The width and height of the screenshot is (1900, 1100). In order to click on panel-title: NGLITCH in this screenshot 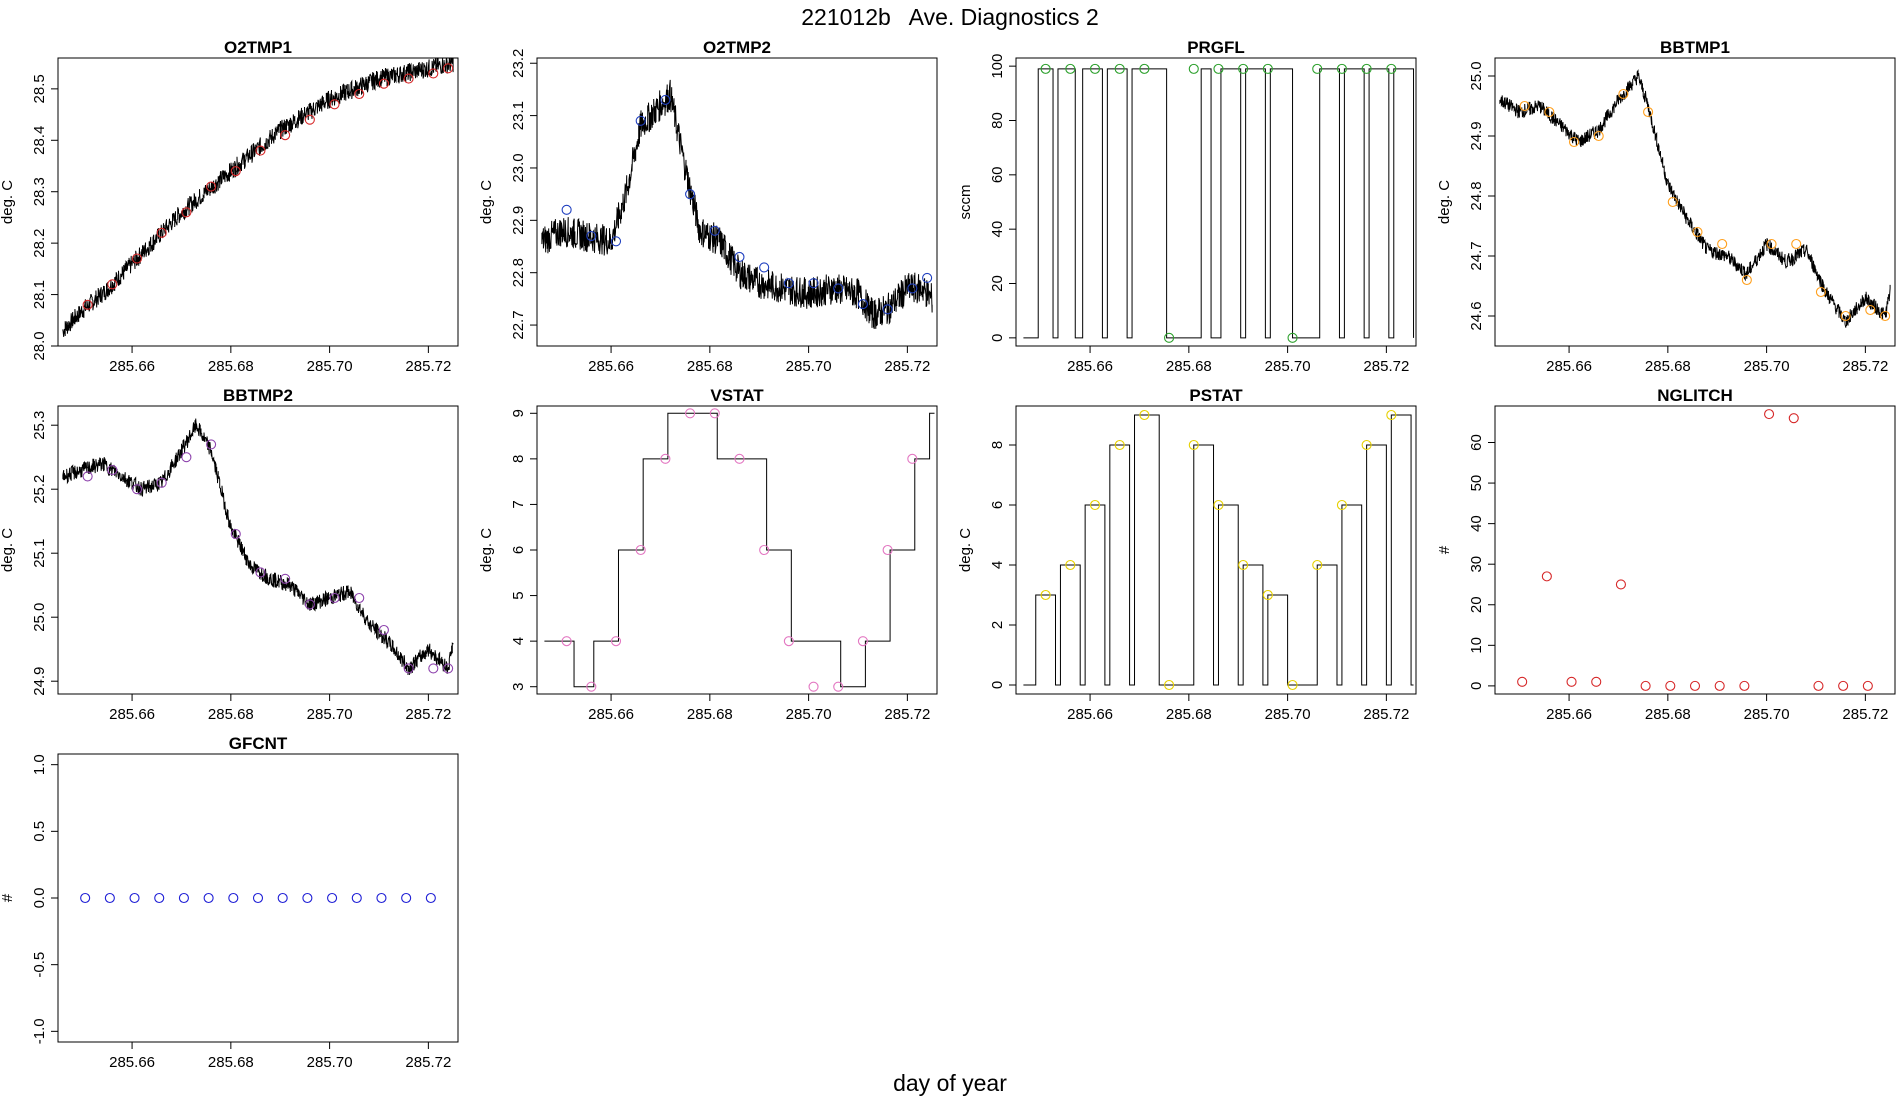, I will do `click(1695, 395)`.